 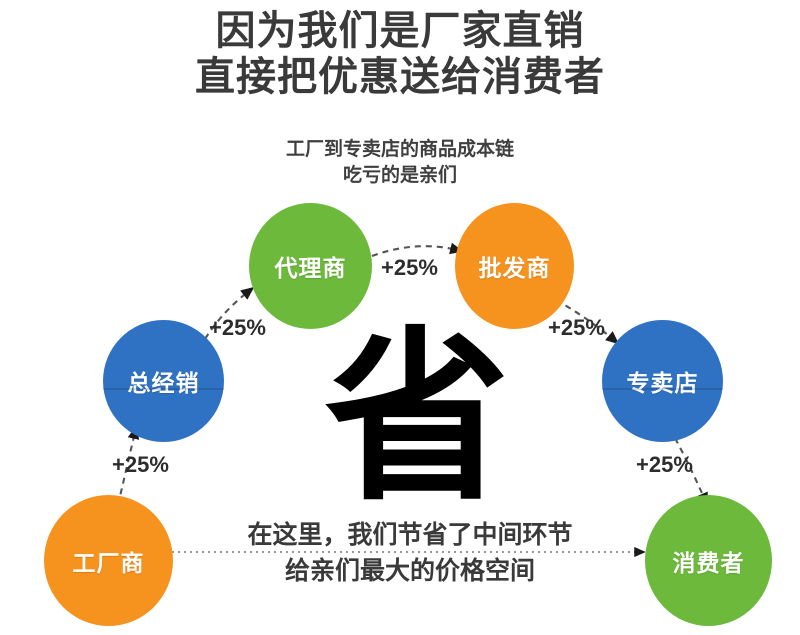 I want to click on node-wholesaler: 批发商, so click(x=514, y=266).